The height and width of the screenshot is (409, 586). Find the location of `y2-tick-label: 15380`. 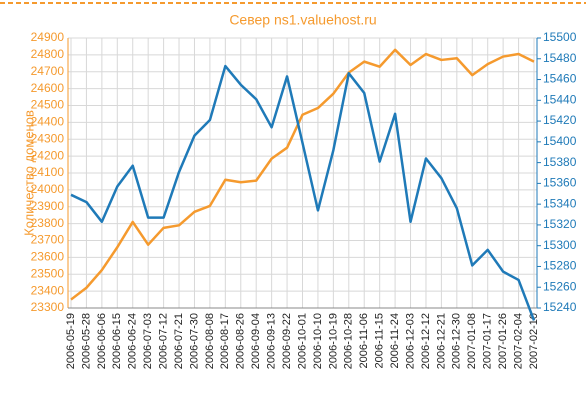

y2-tick-label: 15380 is located at coordinates (560, 162).